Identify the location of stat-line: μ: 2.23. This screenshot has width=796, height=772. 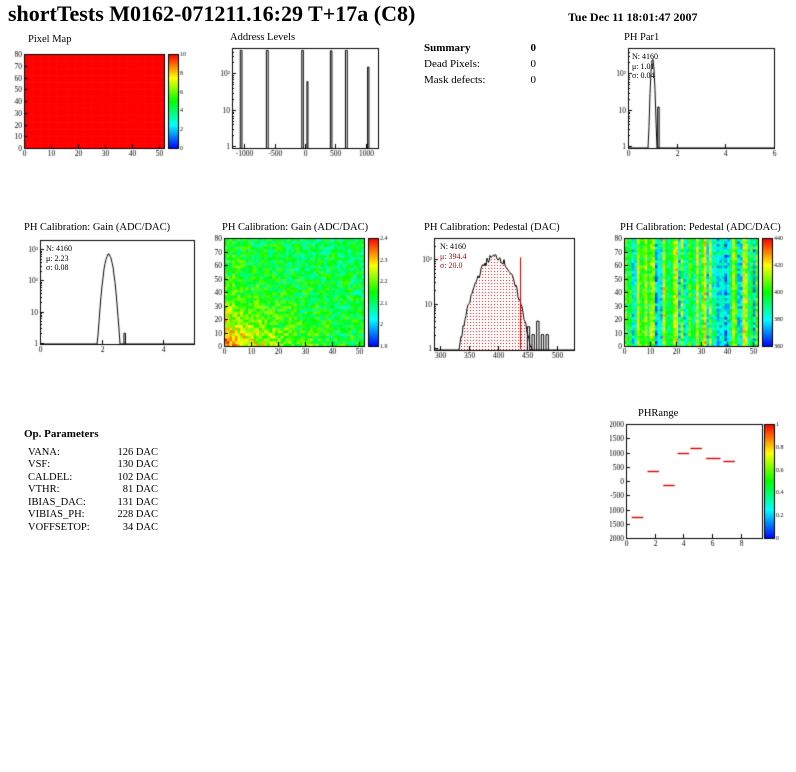
(57, 258).